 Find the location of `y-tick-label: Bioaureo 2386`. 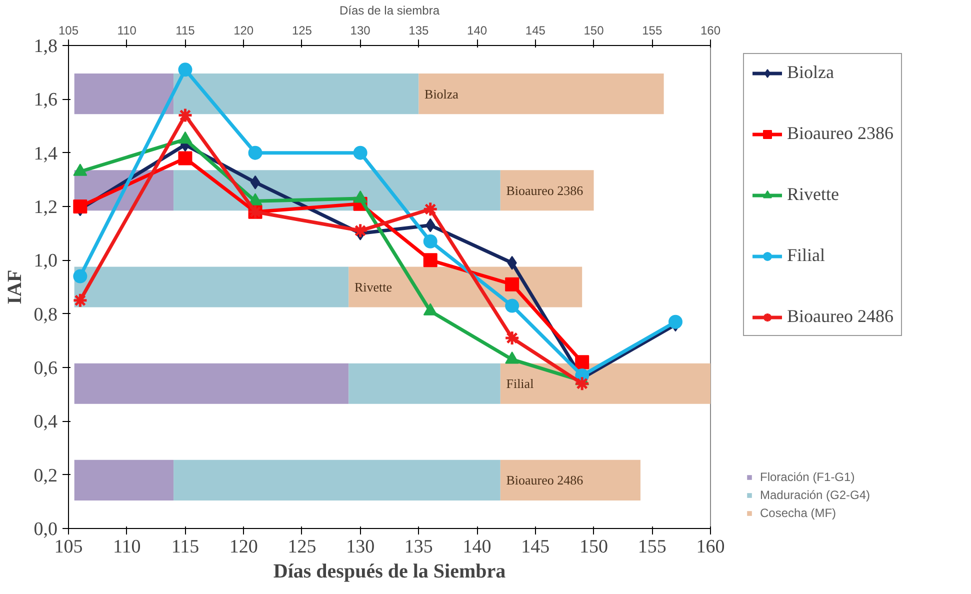

y-tick-label: Bioaureo 2386 is located at coordinates (545, 190).